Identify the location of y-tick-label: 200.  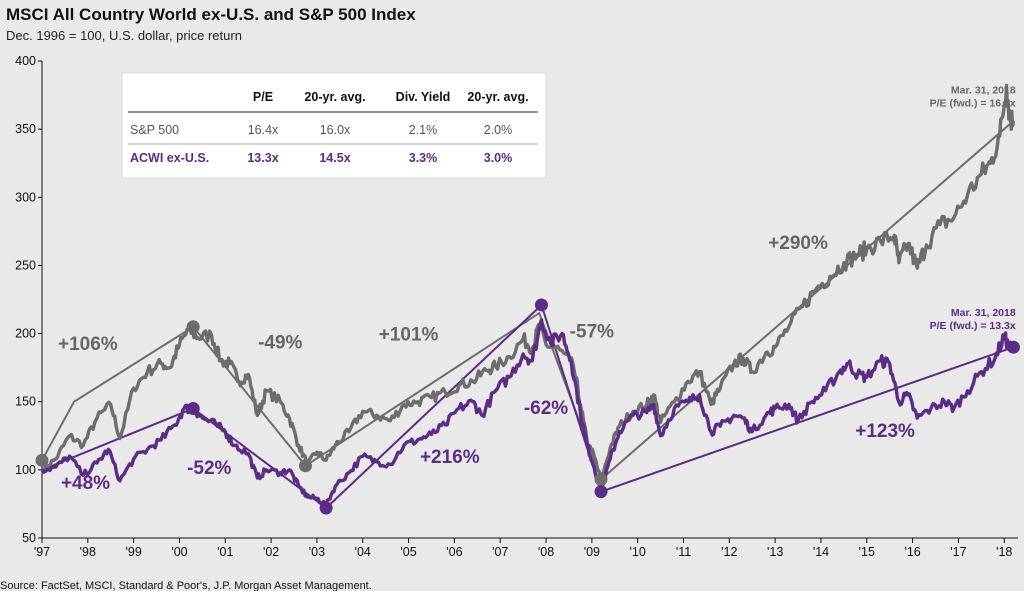
(25, 334).